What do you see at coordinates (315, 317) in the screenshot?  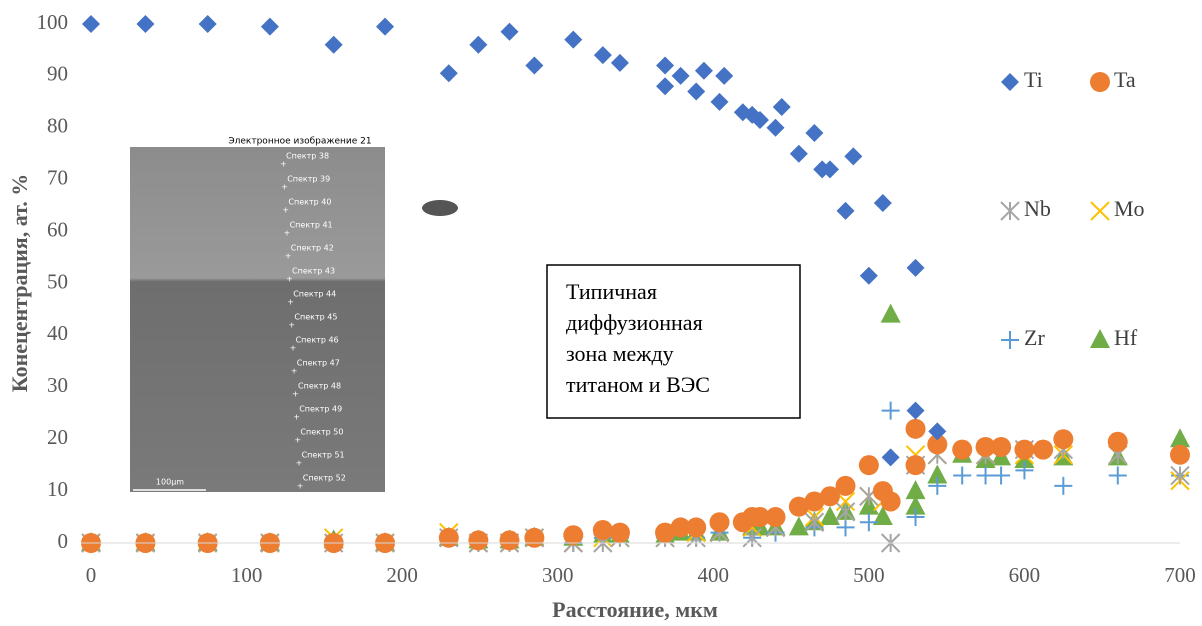 I see `spectrum-label: Спектр 45` at bounding box center [315, 317].